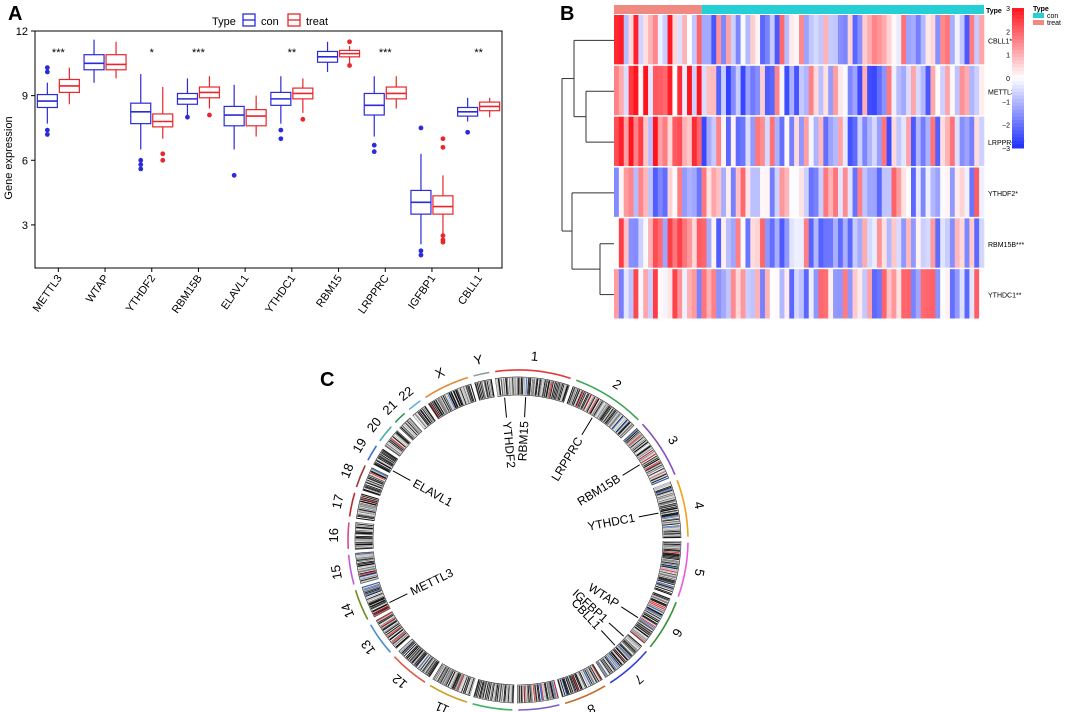  What do you see at coordinates (591, 706) in the screenshot?
I see `chromosome-label: 8` at bounding box center [591, 706].